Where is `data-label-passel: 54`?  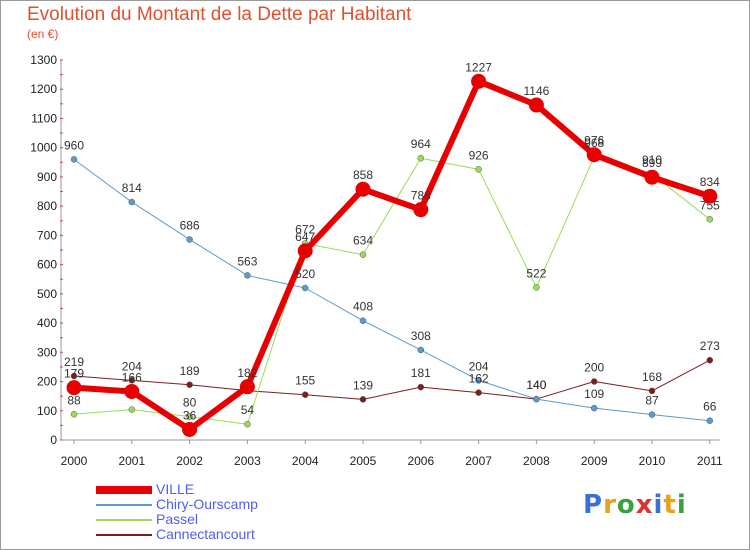
data-label-passel: 54 is located at coordinates (248, 410).